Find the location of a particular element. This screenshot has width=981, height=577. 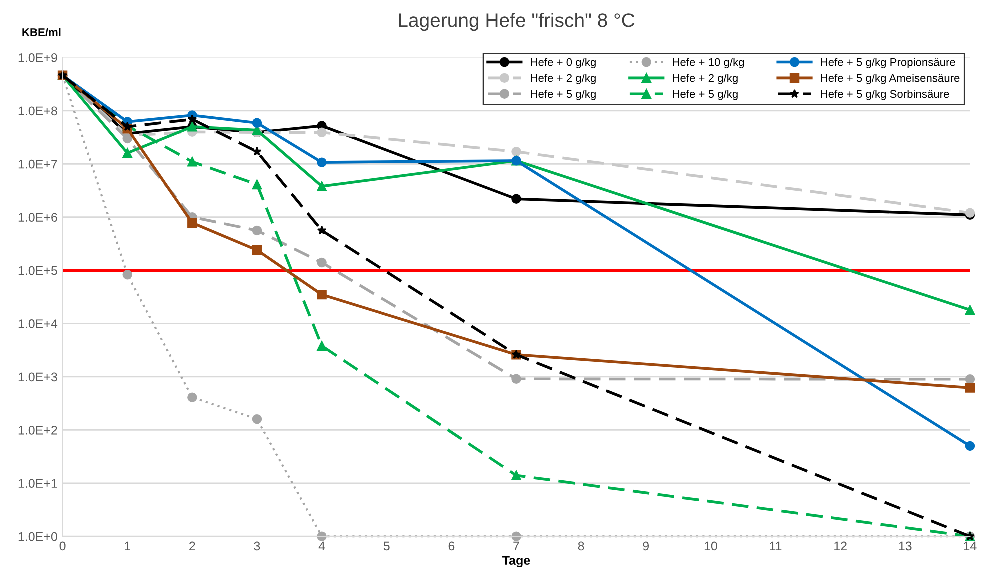

x-tick-label: 5 is located at coordinates (387, 546).